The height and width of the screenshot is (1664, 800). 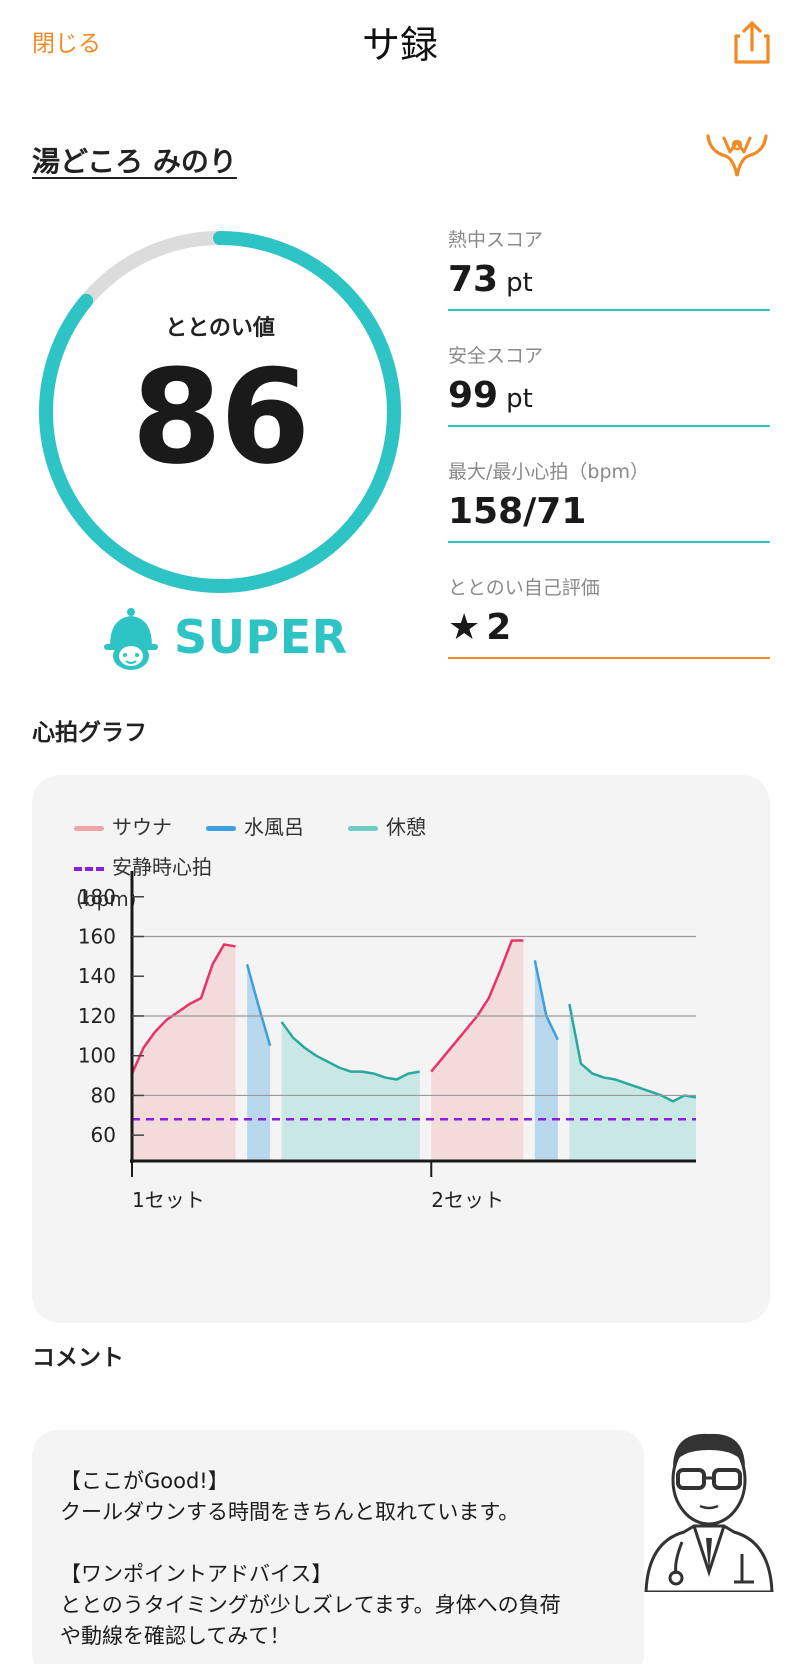 What do you see at coordinates (310, 1605) in the screenshot?
I see `comment-line: ととのうタイミングが少しズレてます。身体への負荷` at bounding box center [310, 1605].